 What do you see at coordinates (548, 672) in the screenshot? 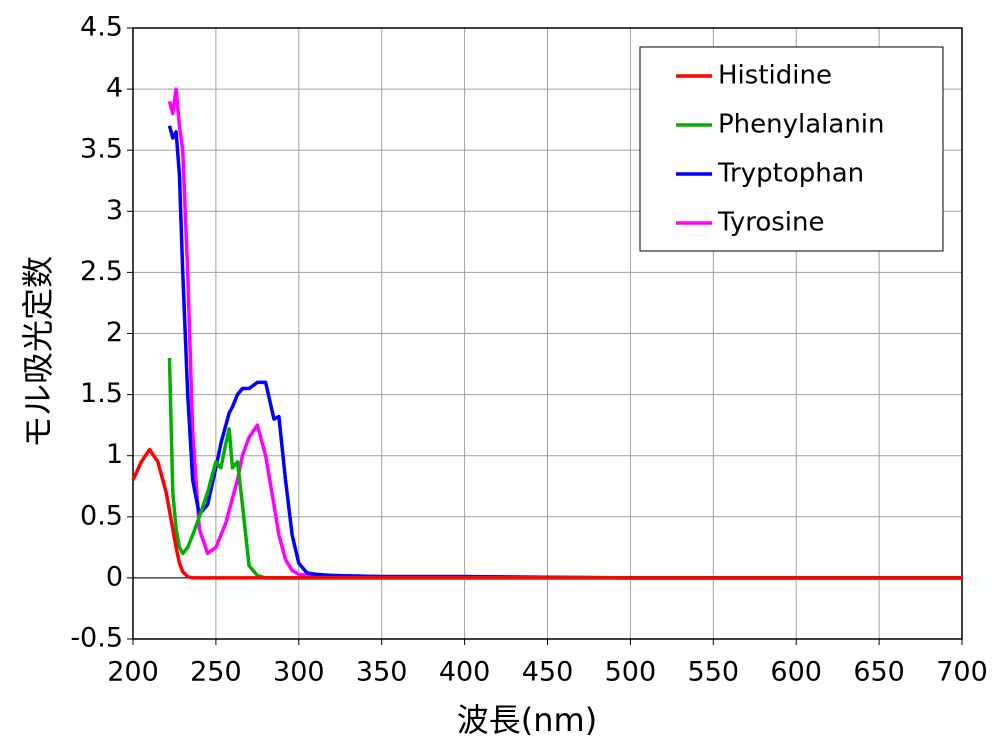
I see `x-tick-label: 450` at bounding box center [548, 672].